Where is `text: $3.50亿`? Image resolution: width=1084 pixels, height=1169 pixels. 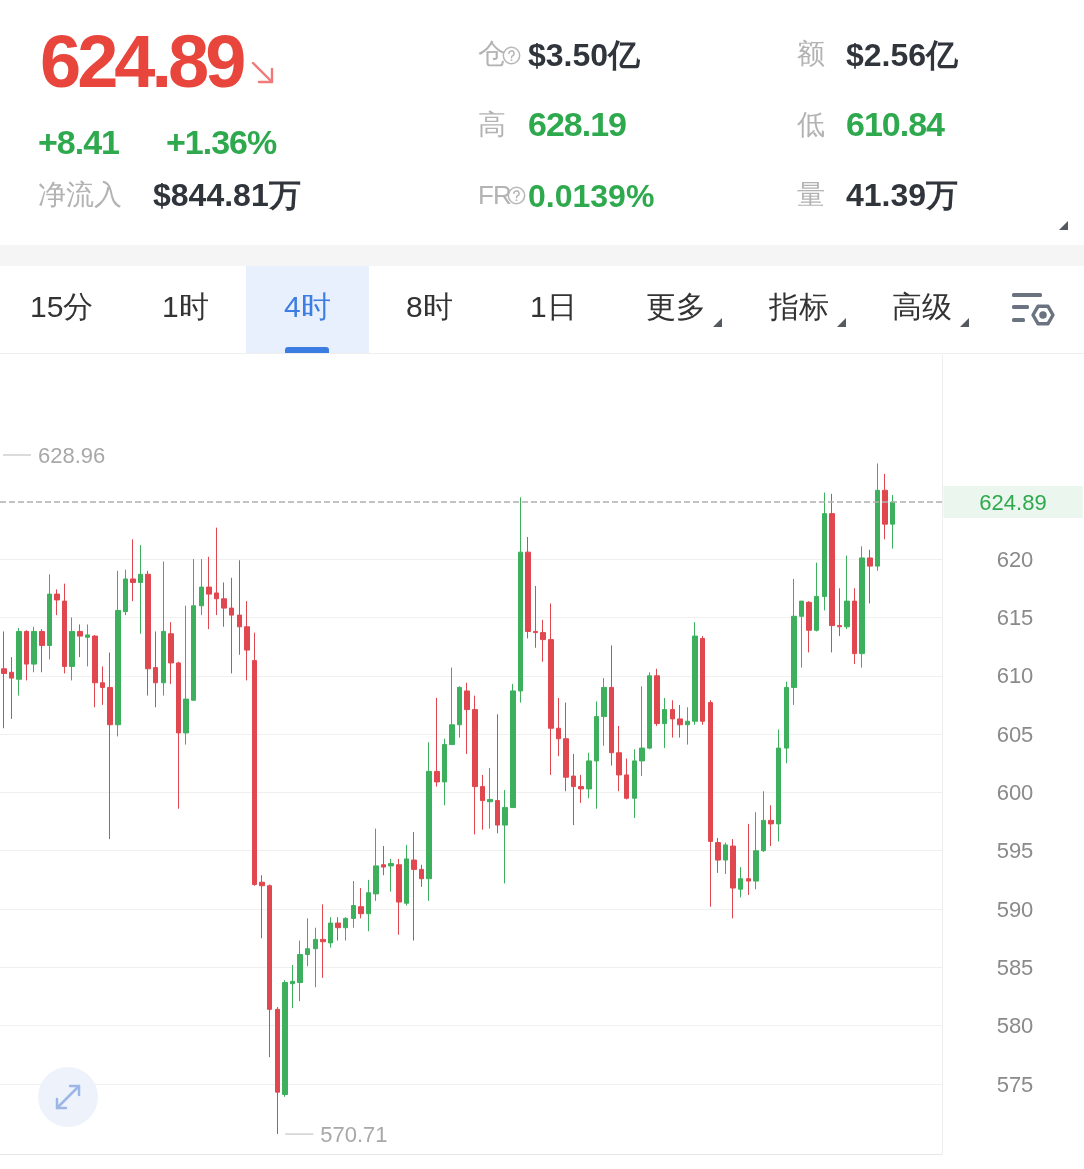 text: $3.50亿 is located at coordinates (584, 55).